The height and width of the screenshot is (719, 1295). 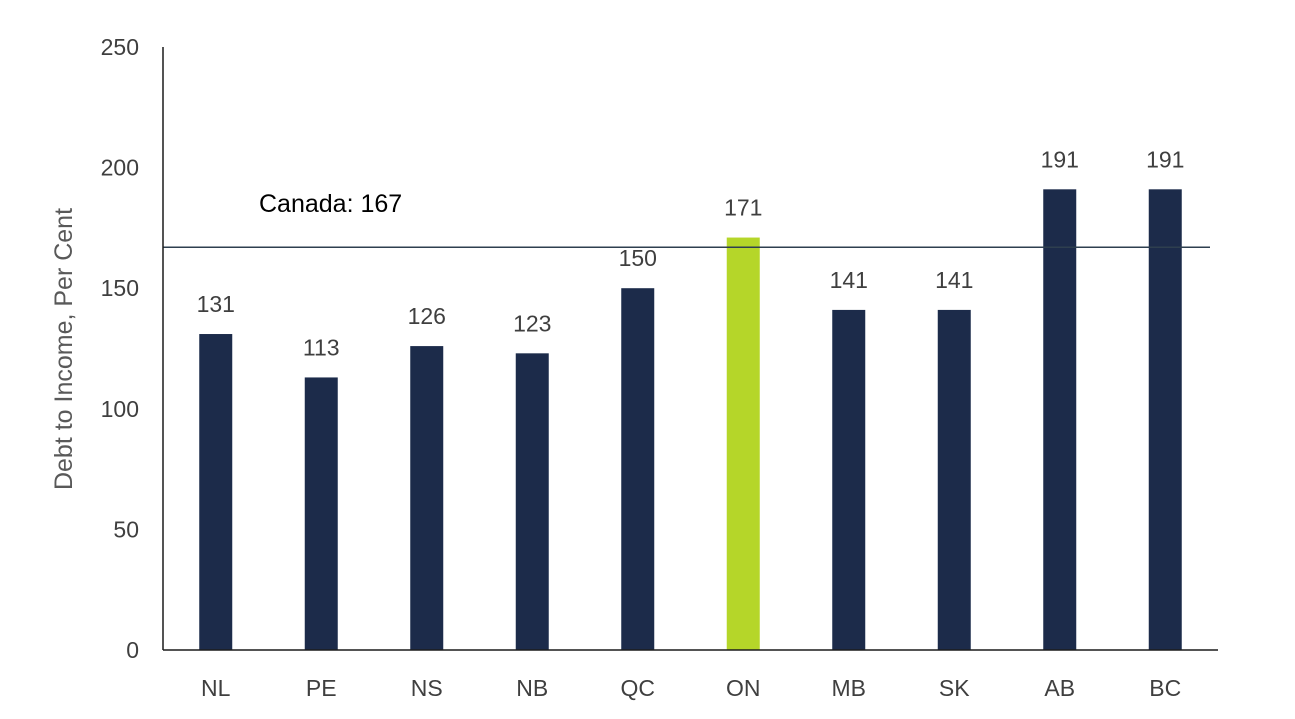 I want to click on x-tick-label-mb: MB, so click(x=849, y=688).